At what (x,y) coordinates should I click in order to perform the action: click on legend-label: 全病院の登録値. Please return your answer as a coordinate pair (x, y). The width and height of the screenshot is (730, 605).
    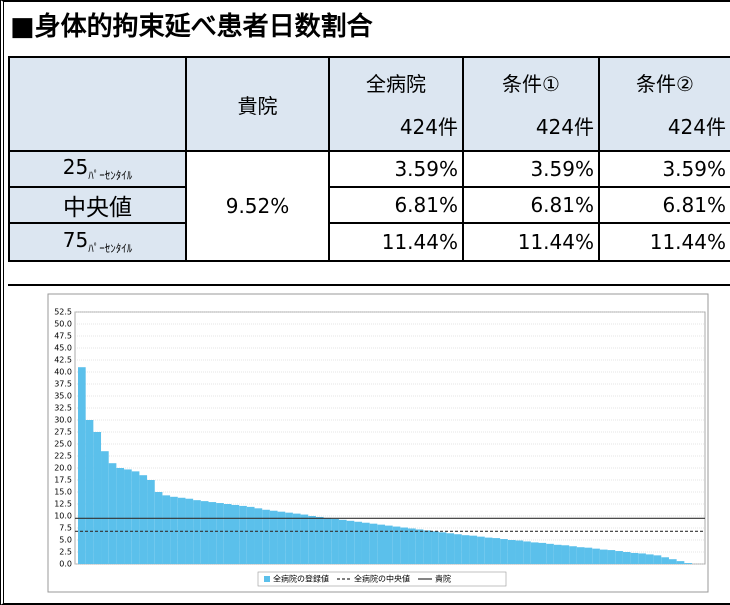
    Looking at the image, I should click on (301, 579).